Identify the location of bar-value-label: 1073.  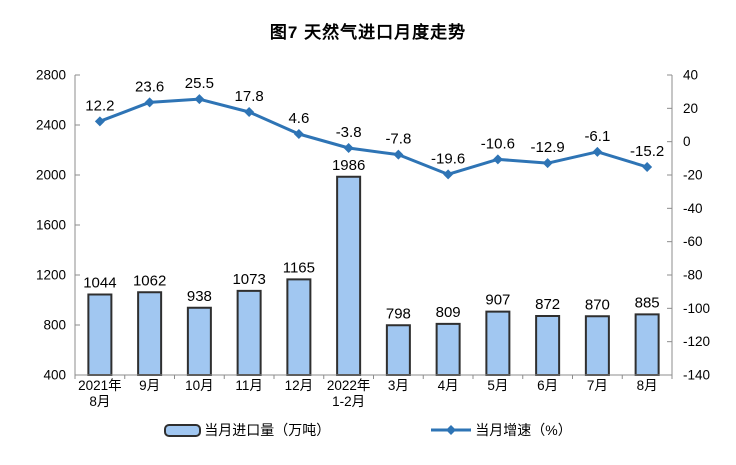
(248, 279).